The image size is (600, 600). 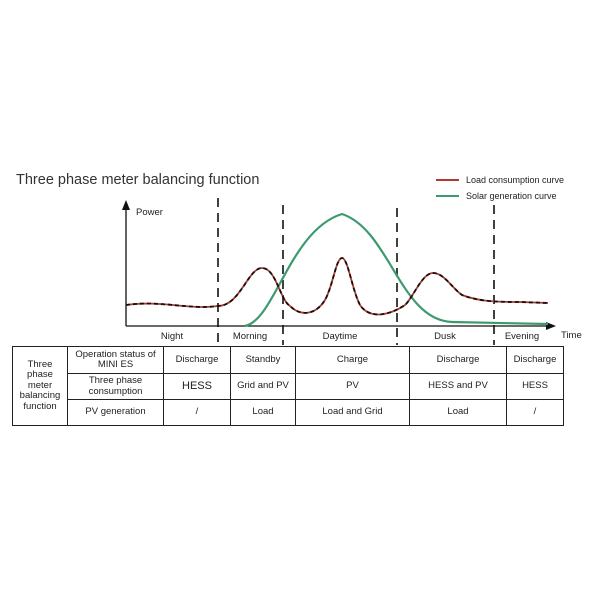 What do you see at coordinates (138, 180) in the screenshot?
I see `page-title: Three phase meter balancing function` at bounding box center [138, 180].